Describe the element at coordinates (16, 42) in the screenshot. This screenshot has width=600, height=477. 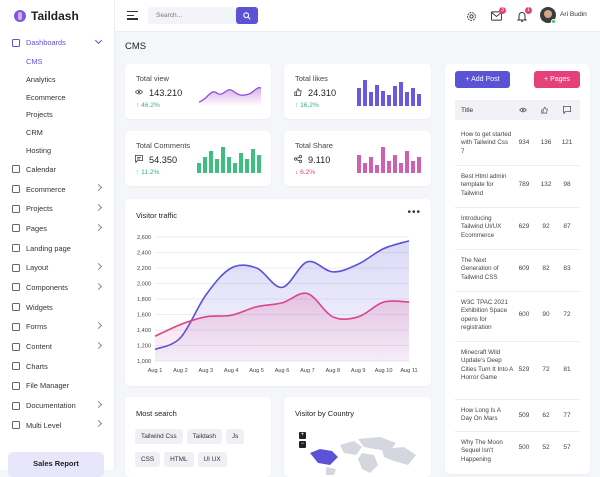
I see `dashboard-icon` at that location.